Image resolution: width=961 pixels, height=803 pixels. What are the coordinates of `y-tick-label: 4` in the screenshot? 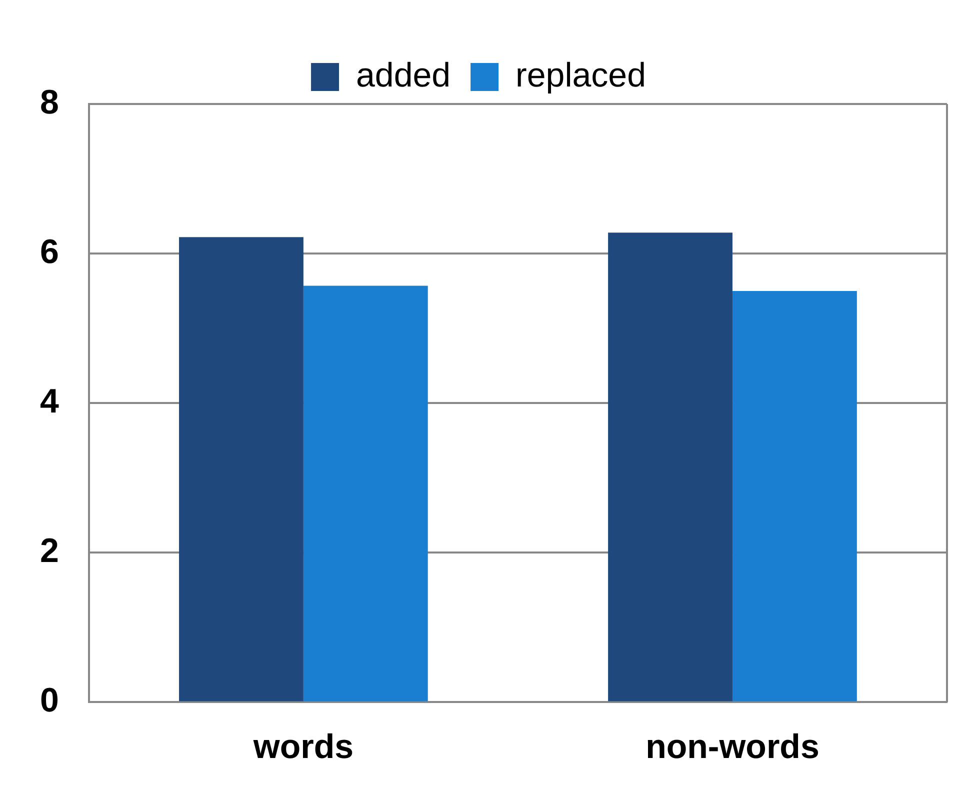 It's located at (49, 401).